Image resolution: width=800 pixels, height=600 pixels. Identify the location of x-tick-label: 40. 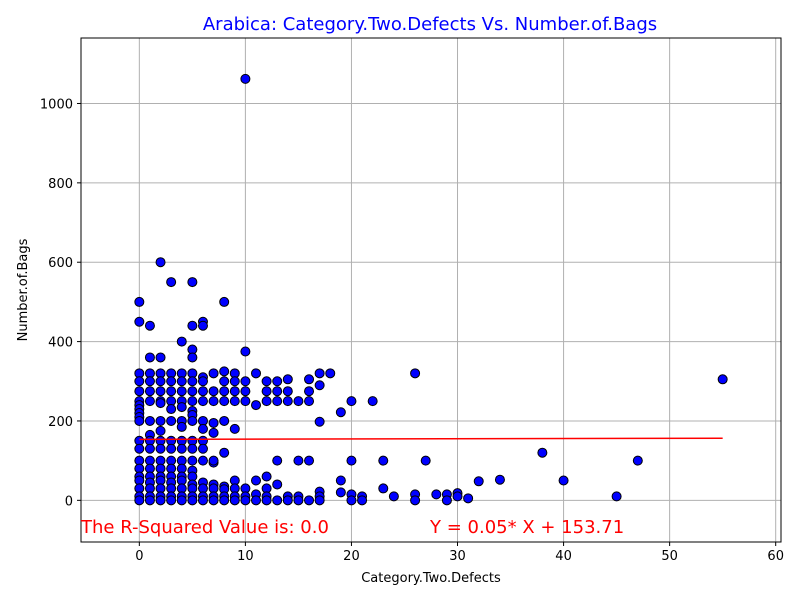
(563, 556).